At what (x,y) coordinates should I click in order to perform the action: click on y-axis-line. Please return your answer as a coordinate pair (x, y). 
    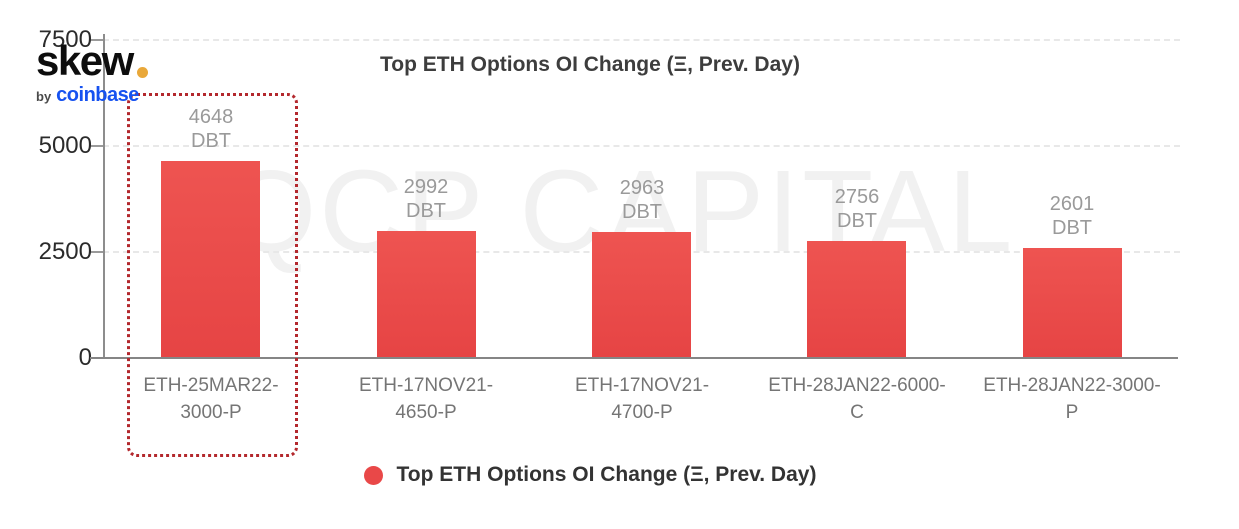
    Looking at the image, I should click on (104, 196).